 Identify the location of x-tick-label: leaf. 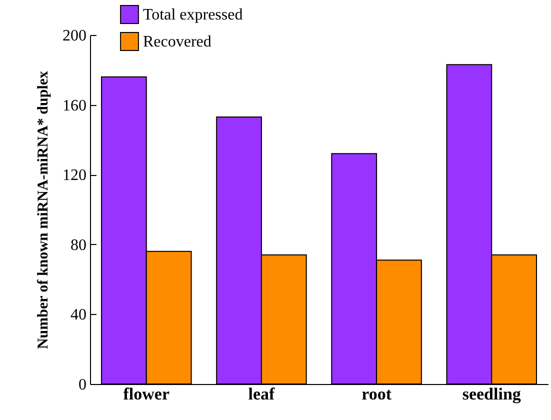
(262, 394).